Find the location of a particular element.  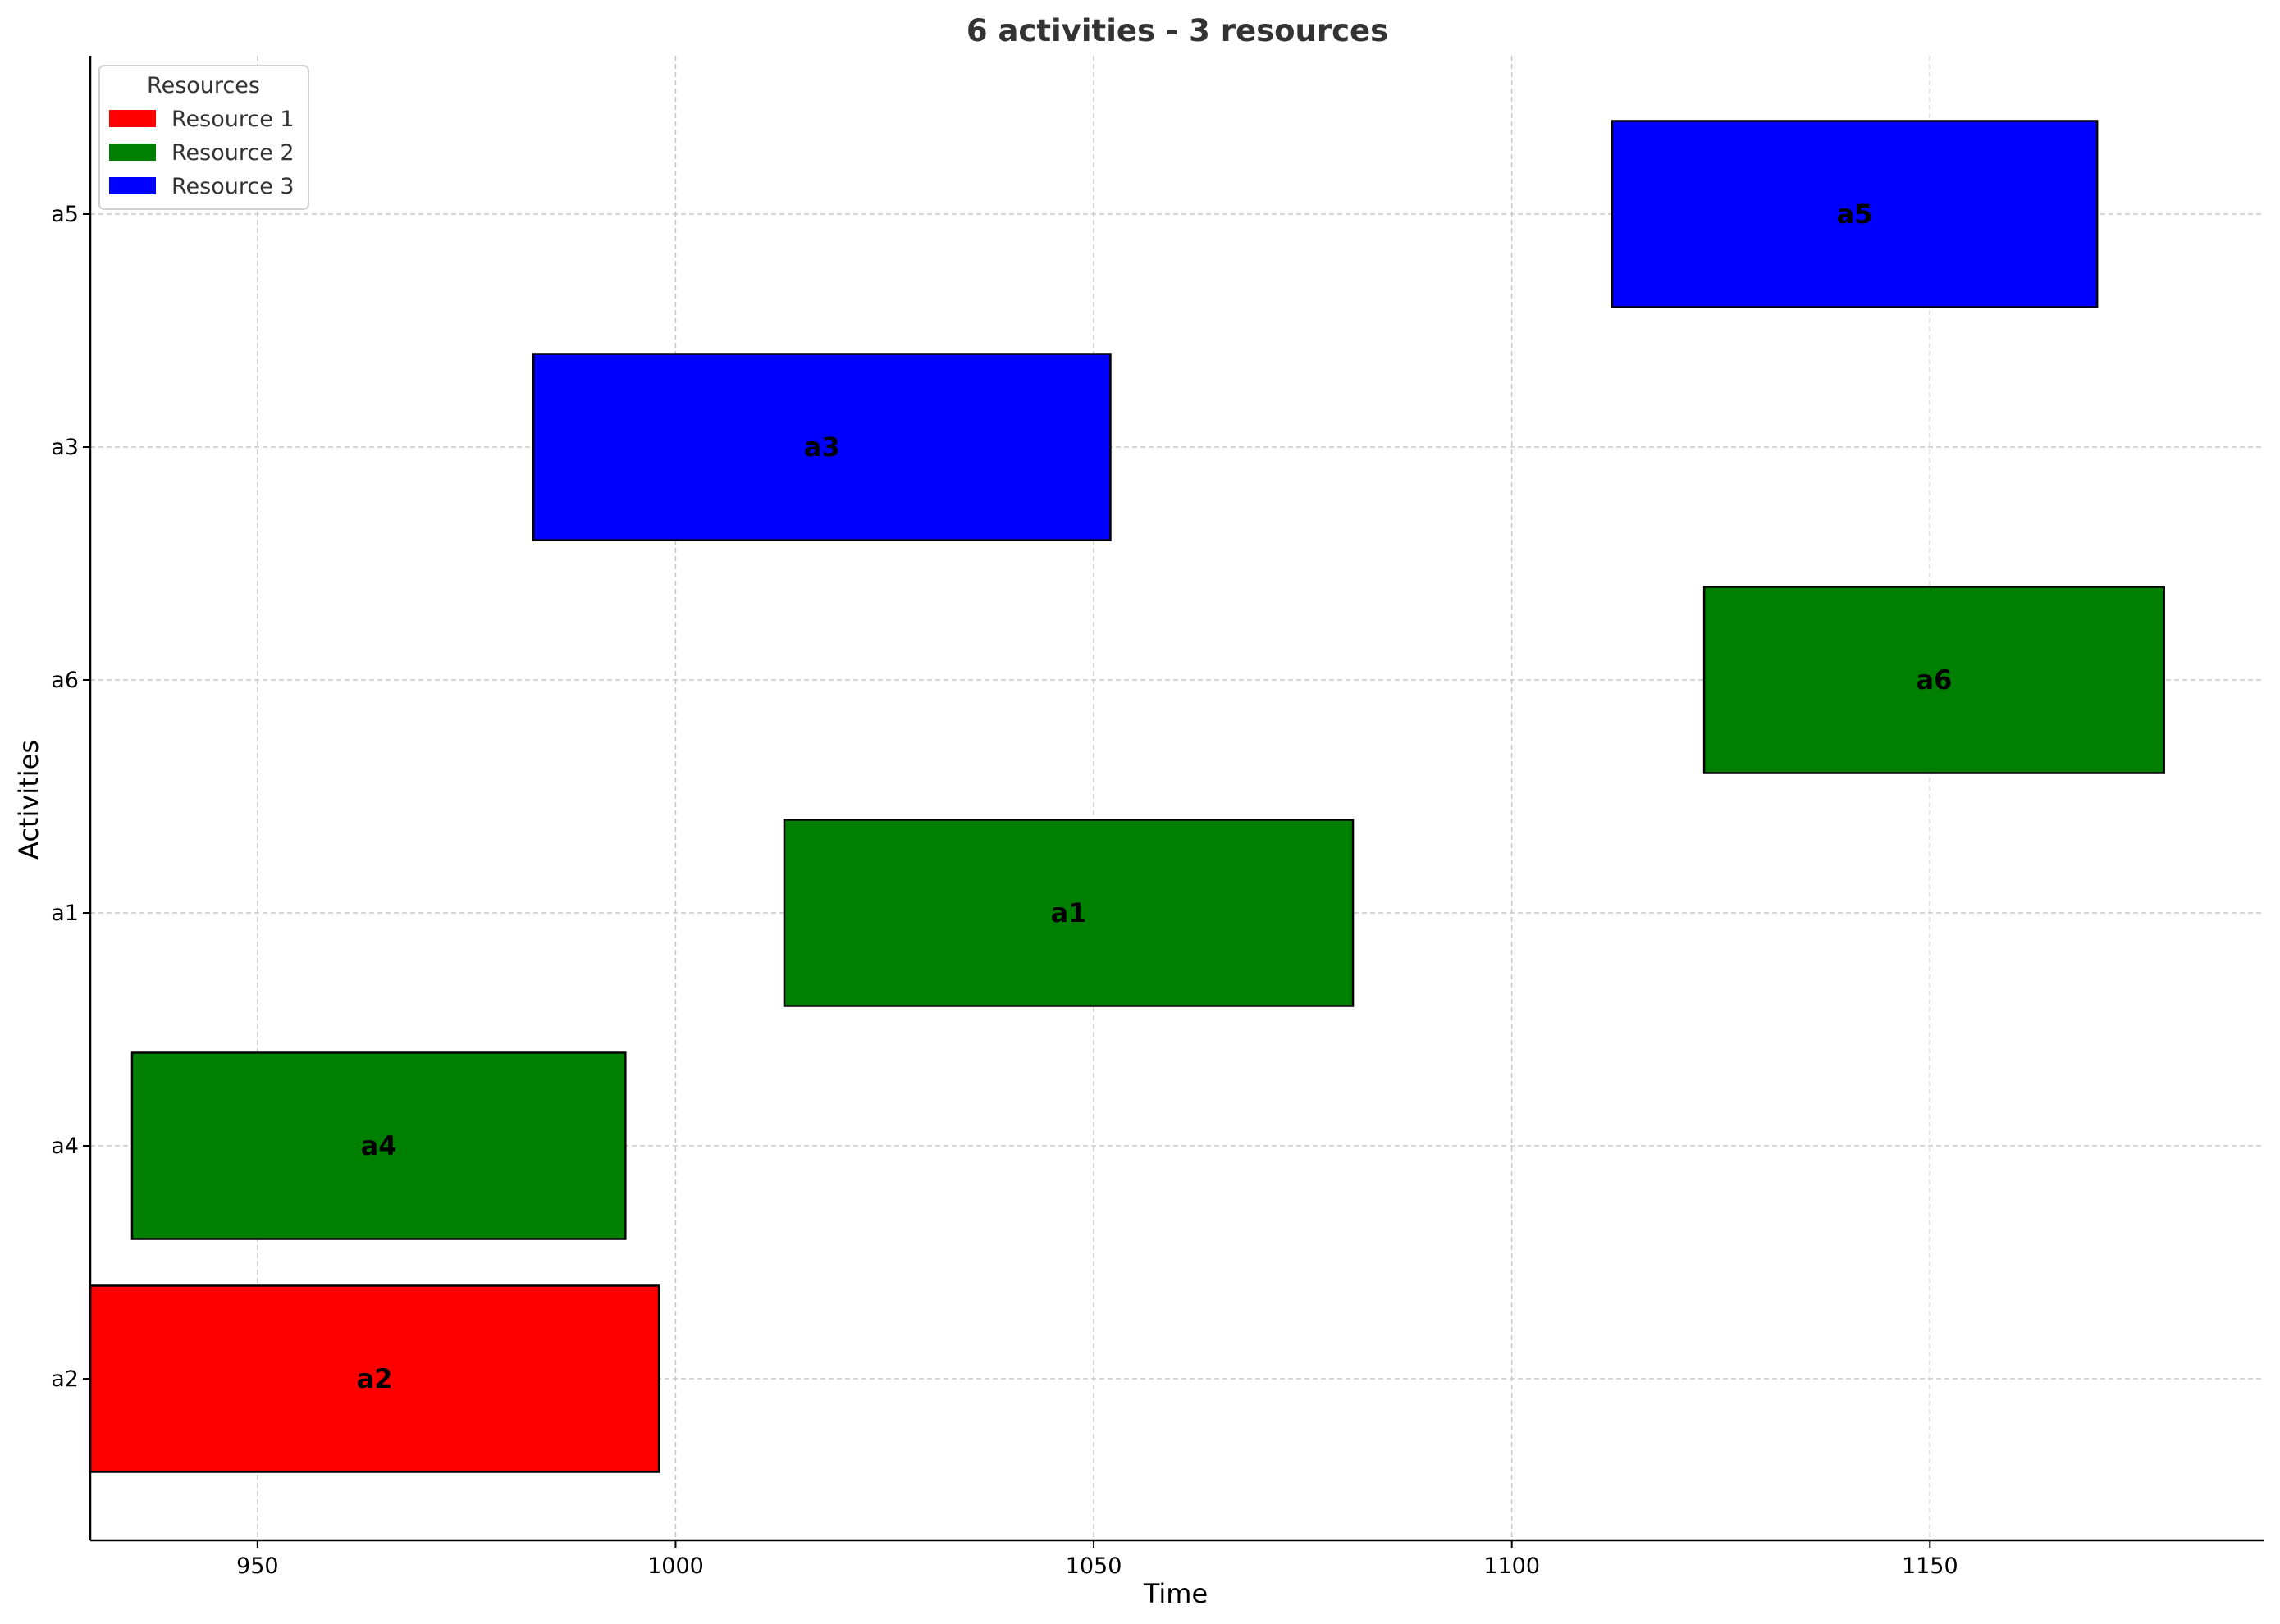

bar-a4 is located at coordinates (378, 1145).